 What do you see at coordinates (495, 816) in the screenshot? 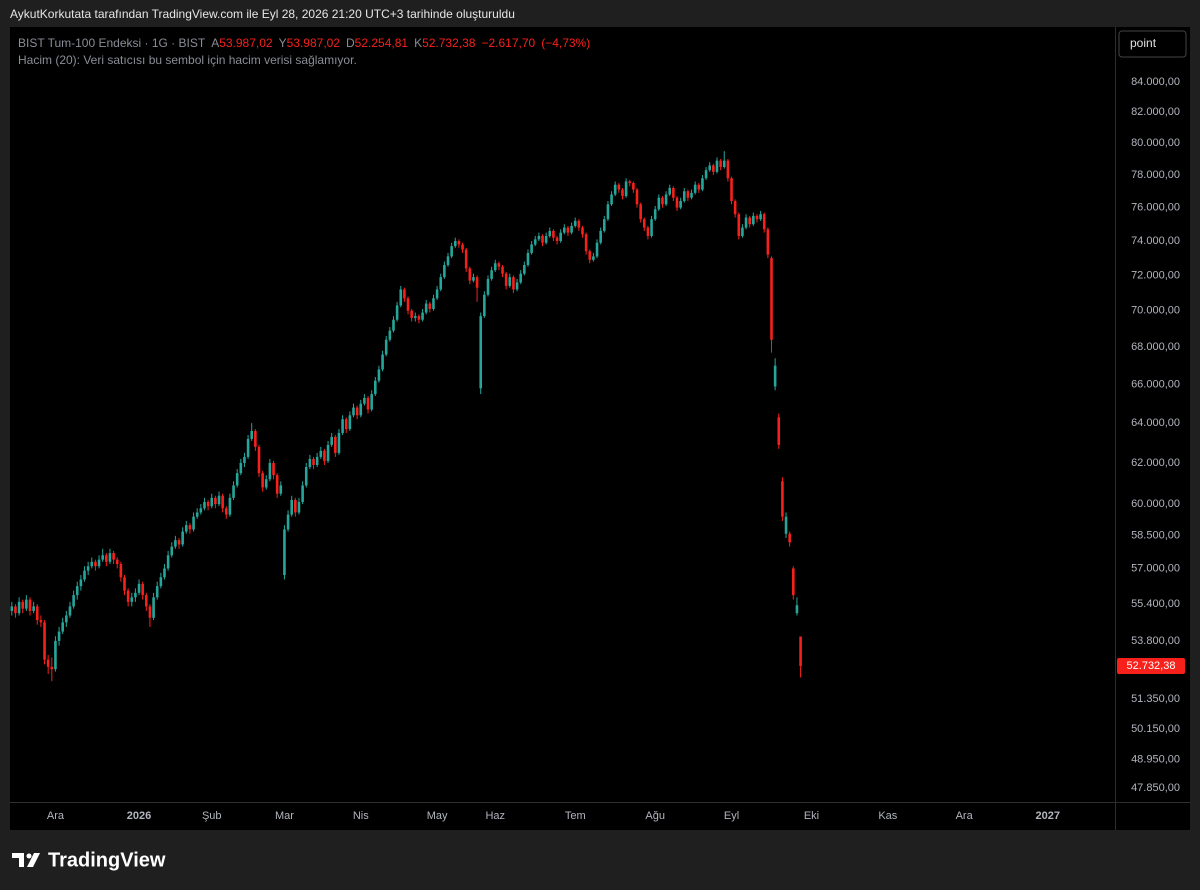
I see `x-tick-label: Haz` at bounding box center [495, 816].